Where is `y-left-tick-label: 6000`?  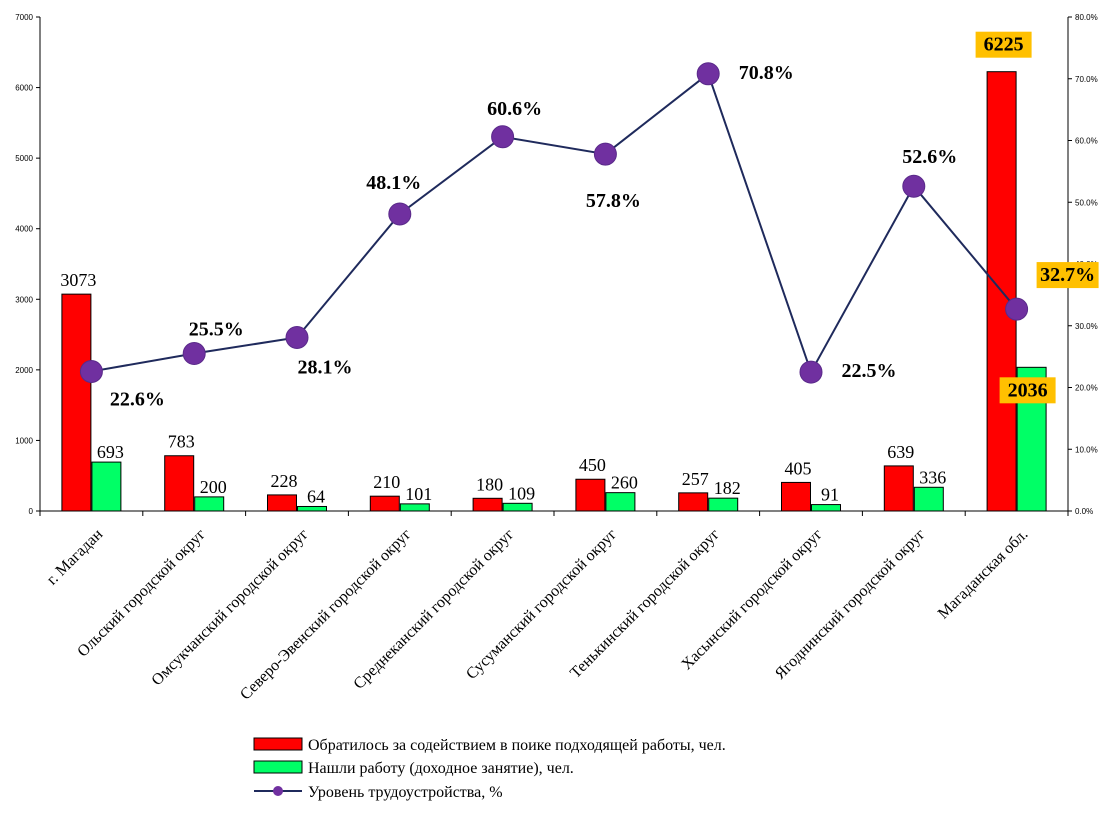
y-left-tick-label: 6000 is located at coordinates (24, 88).